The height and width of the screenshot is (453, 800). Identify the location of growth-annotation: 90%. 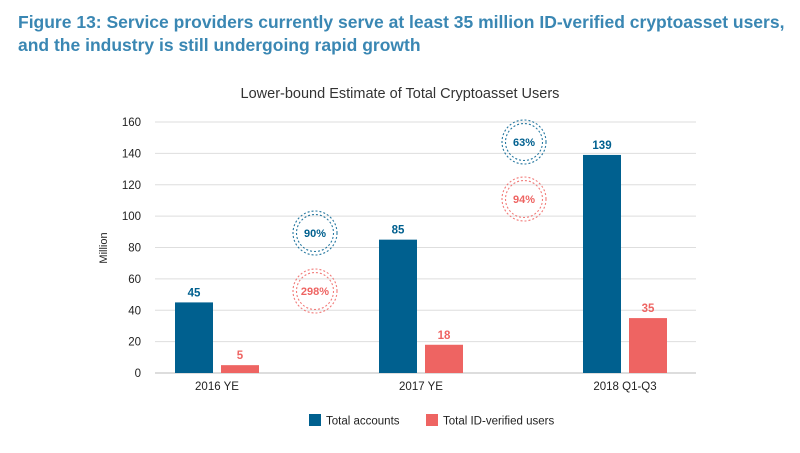
(315, 233).